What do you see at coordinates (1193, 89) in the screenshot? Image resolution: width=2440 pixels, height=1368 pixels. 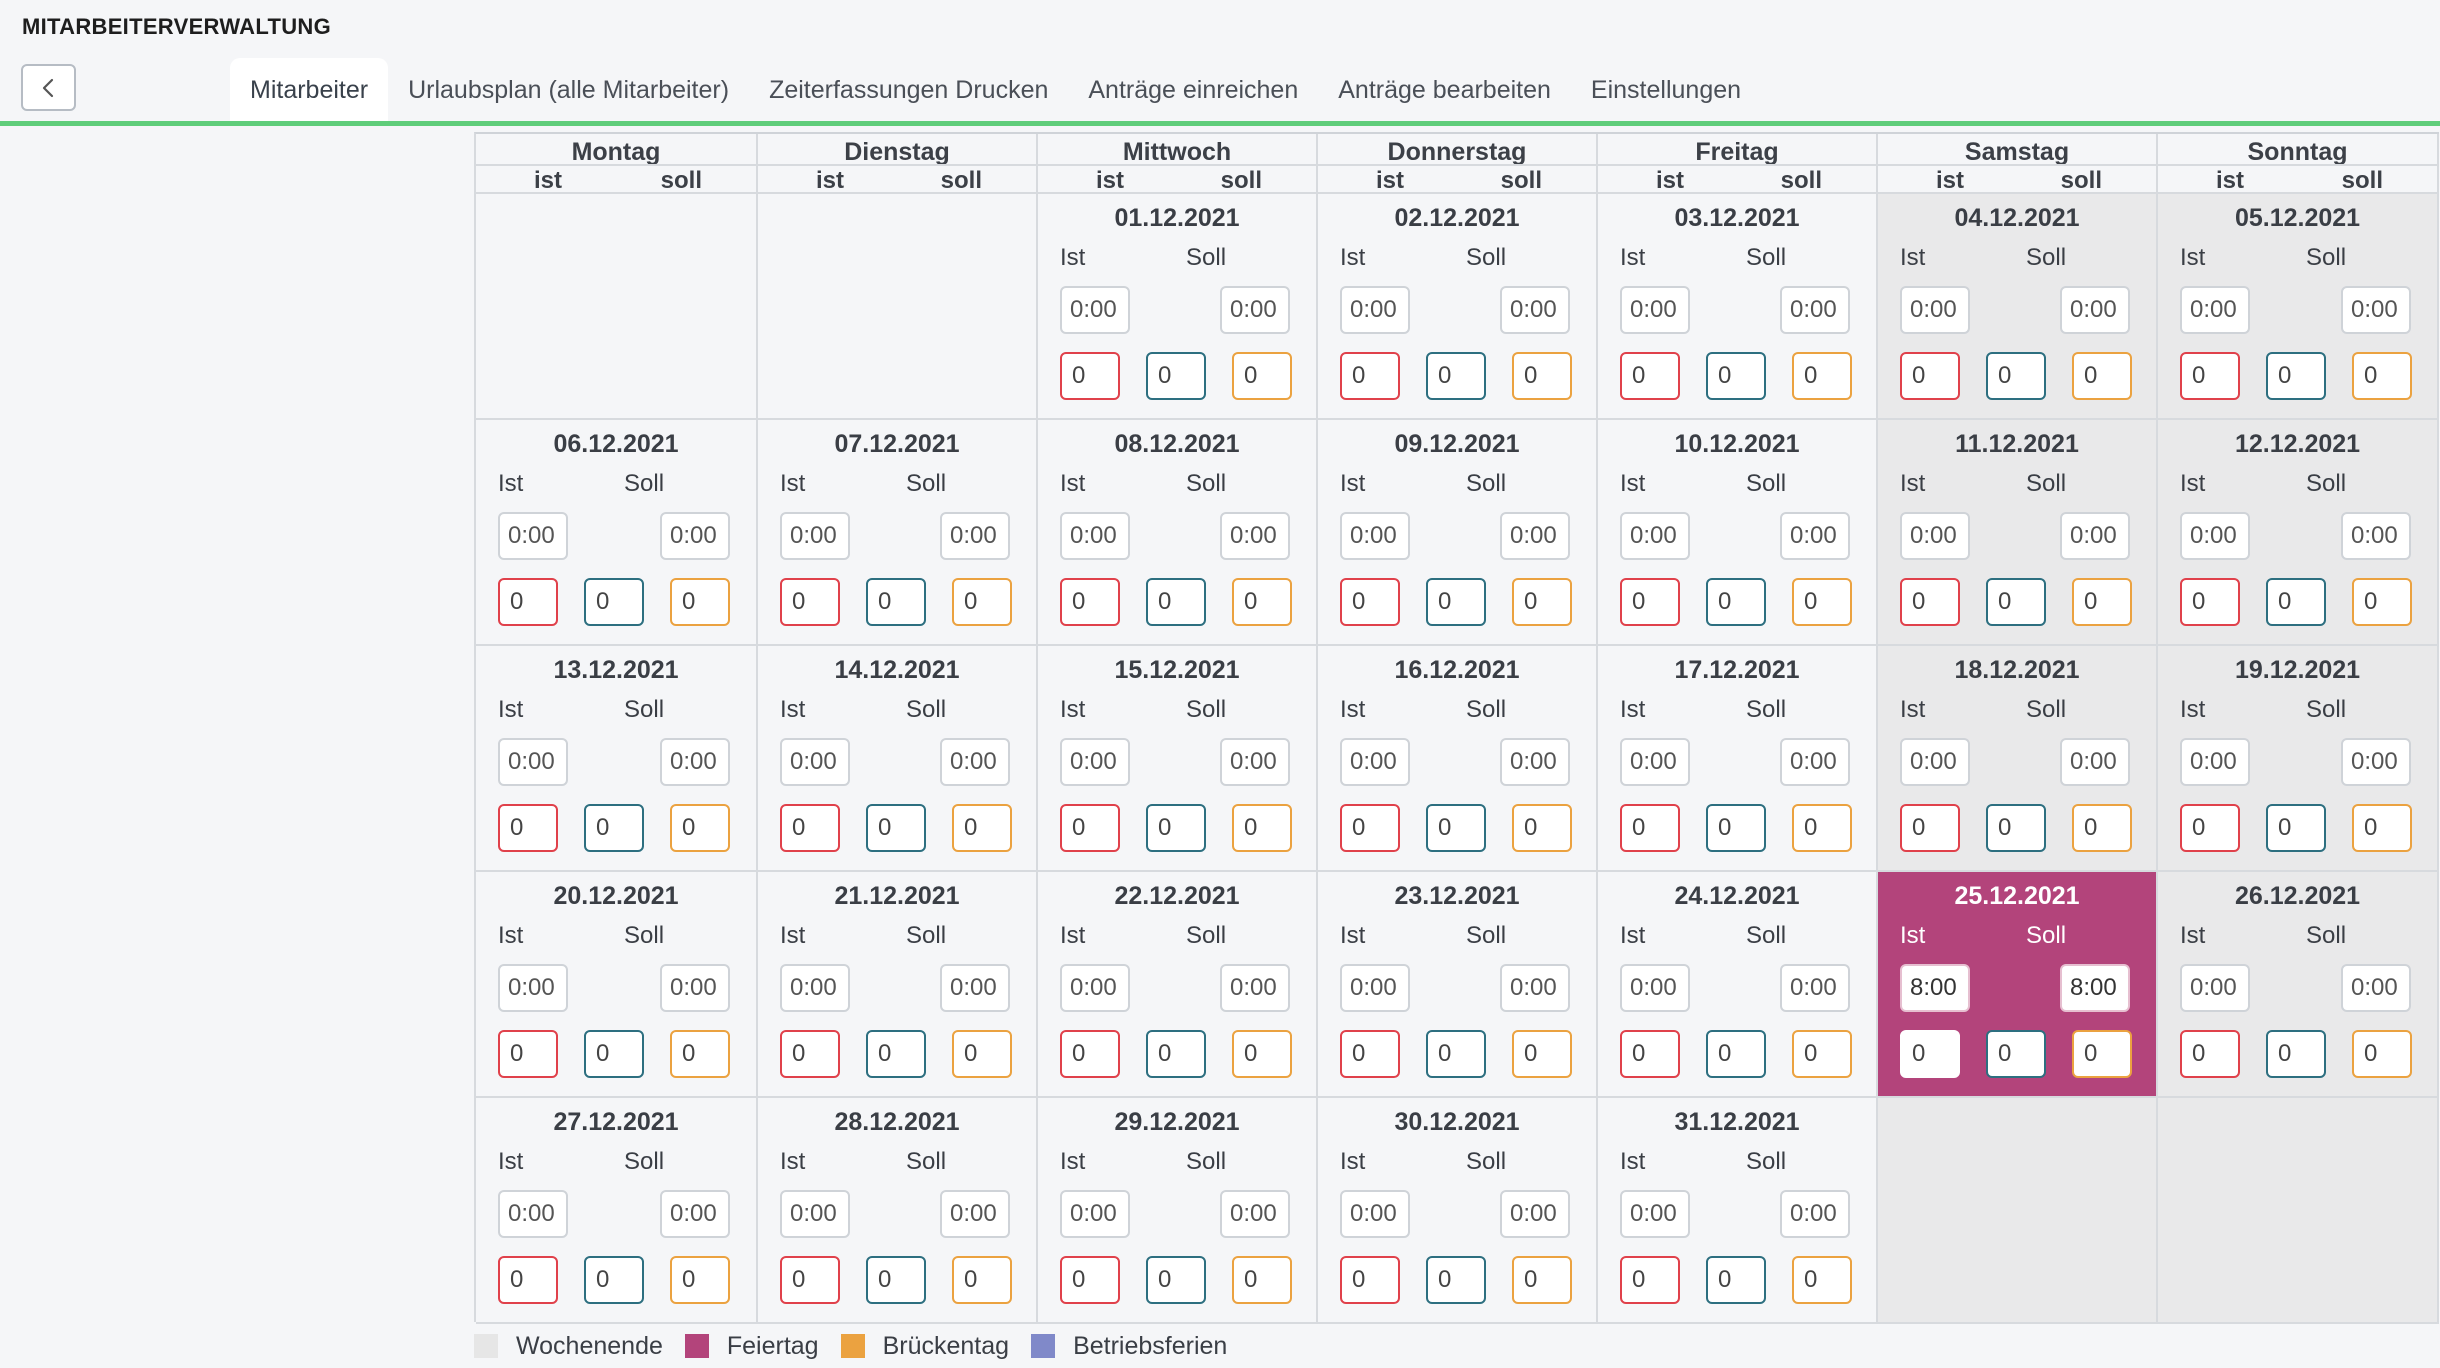 I see `tab-antraege-einreichen: Anträge einreichen` at bounding box center [1193, 89].